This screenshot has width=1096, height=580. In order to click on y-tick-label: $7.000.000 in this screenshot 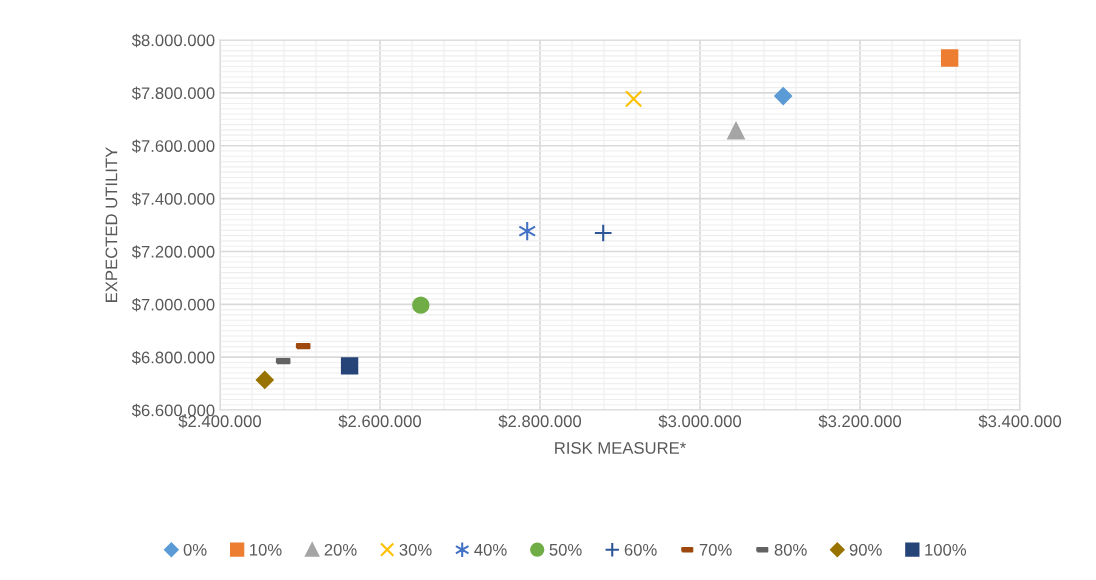, I will do `click(173, 305)`.